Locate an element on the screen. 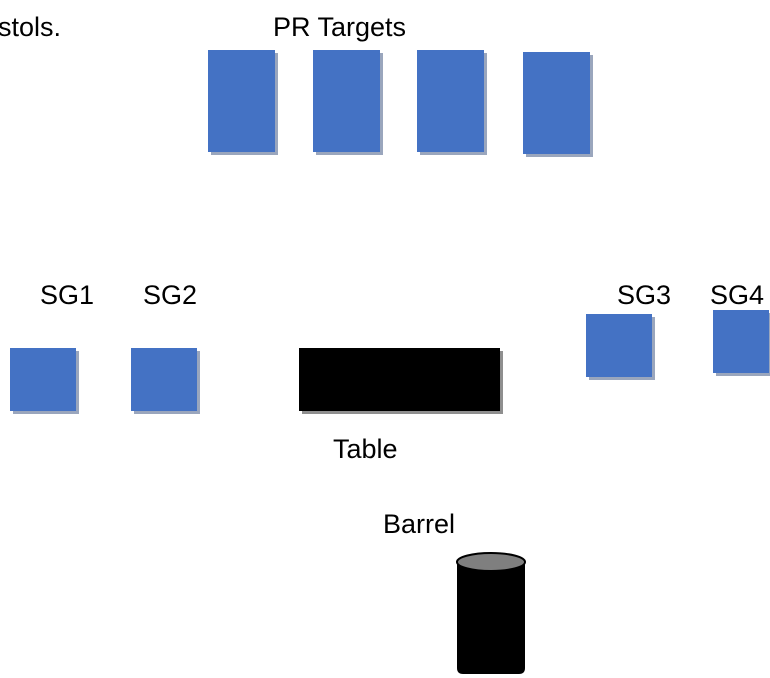 The height and width of the screenshot is (678, 770). sg2-label: SG2 is located at coordinates (170, 295).